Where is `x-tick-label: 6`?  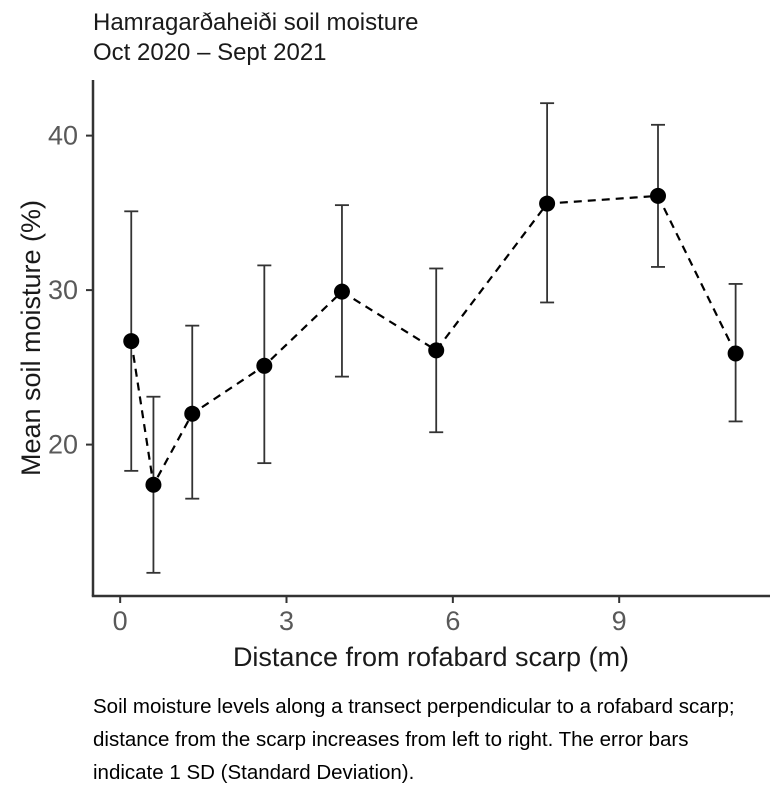
x-tick-label: 6 is located at coordinates (452, 621).